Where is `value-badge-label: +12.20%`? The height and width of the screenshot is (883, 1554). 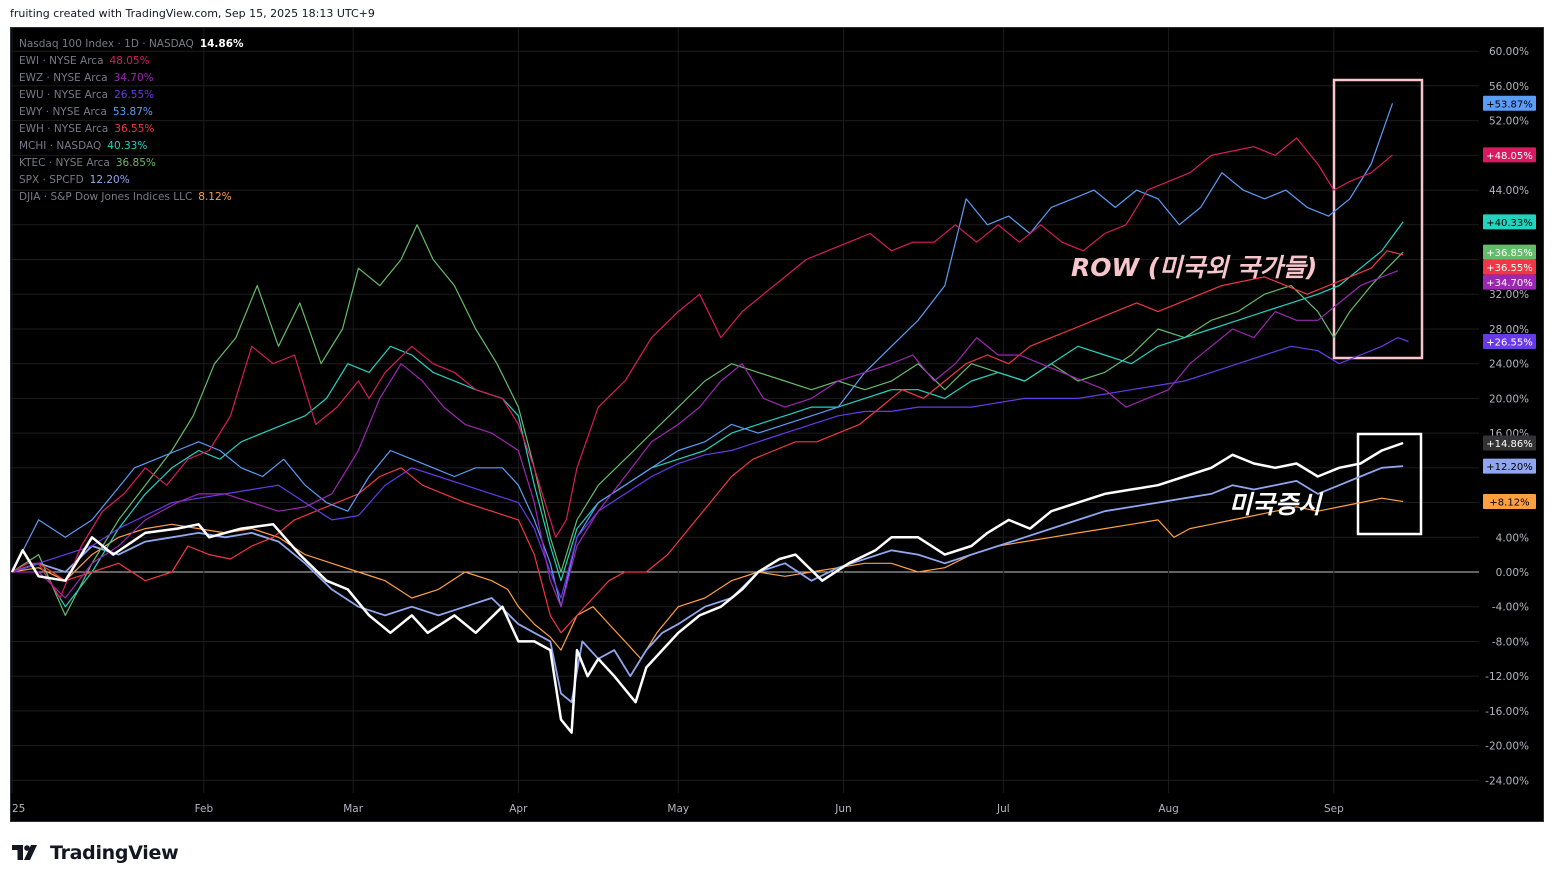 value-badge-label: +12.20% is located at coordinates (1509, 467).